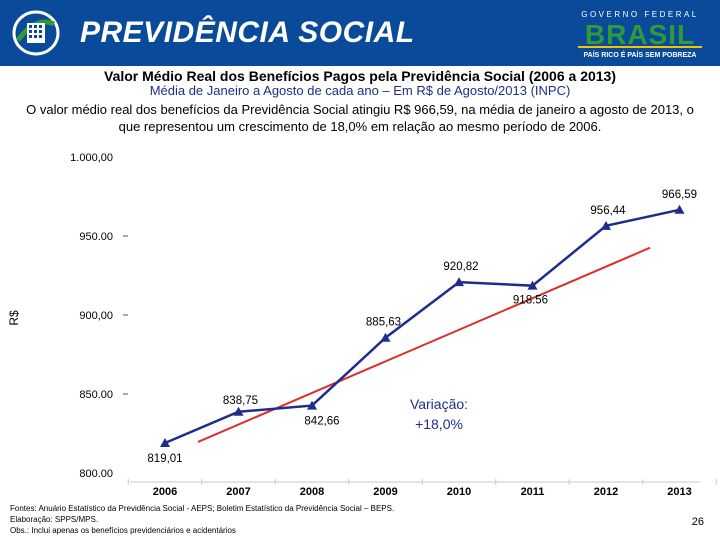 Image resolution: width=720 pixels, height=540 pixels. Describe the element at coordinates (460, 267) in the screenshot. I see `data-label-2010: 920,82` at that location.